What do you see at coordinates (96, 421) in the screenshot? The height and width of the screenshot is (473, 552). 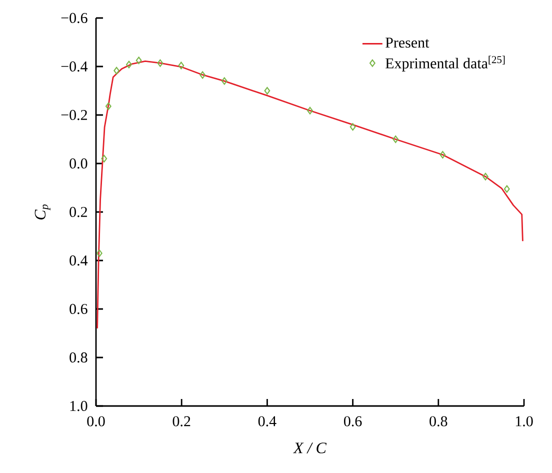 I see `x-tick-label: 0.0` at bounding box center [96, 421].